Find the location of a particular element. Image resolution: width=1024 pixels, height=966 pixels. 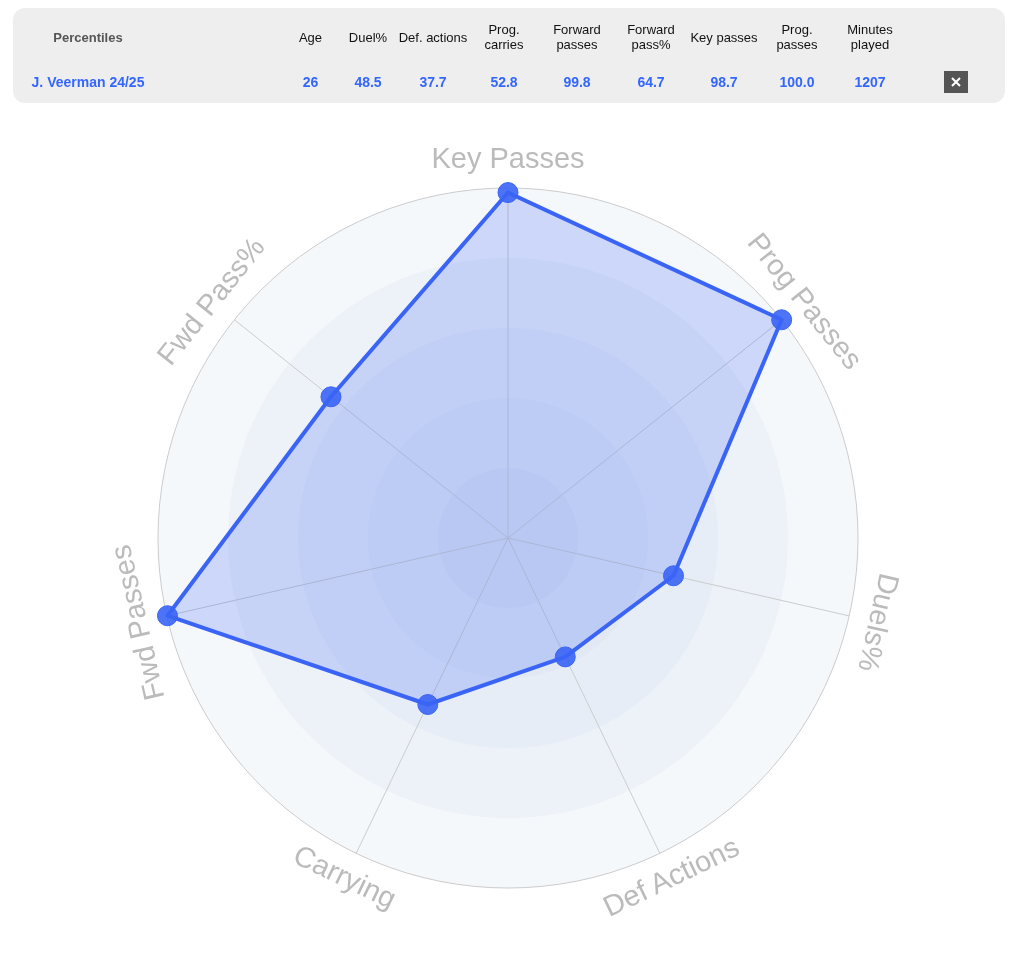

spoke-label: Fwd Passes is located at coordinates (137, 623).